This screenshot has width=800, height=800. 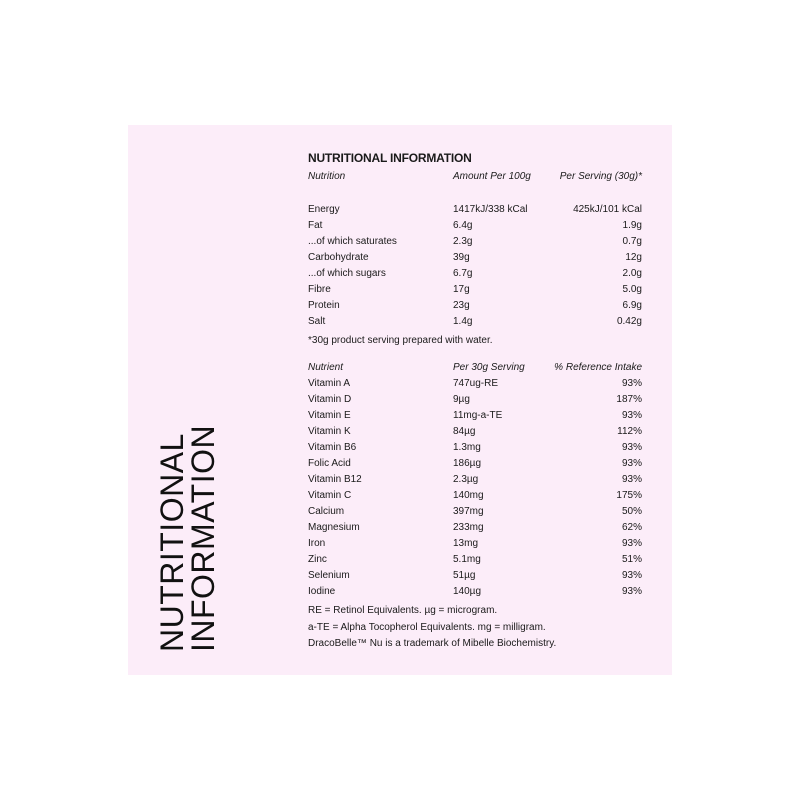 What do you see at coordinates (475, 306) in the screenshot?
I see `table-row: Protein 23g 6.9g` at bounding box center [475, 306].